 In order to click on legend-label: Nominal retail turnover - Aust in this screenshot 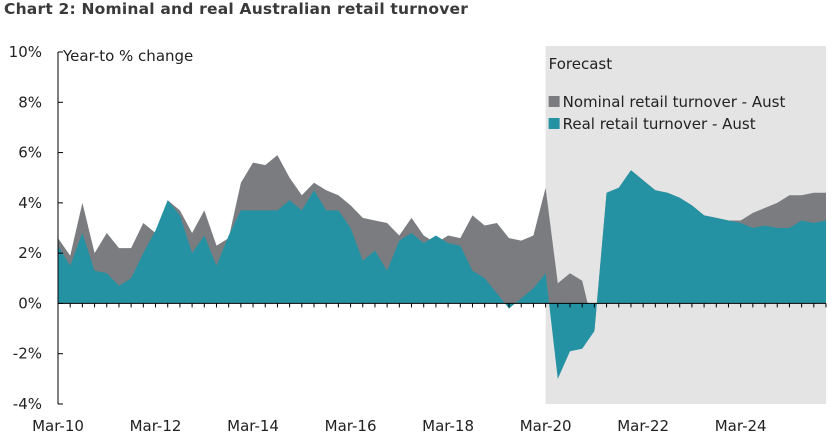, I will do `click(674, 102)`.